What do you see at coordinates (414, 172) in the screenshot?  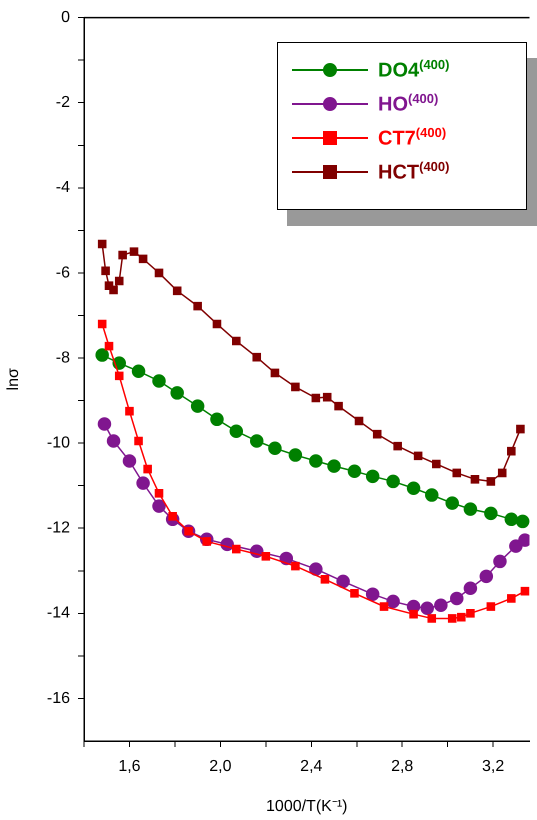 I see `legend-label: HCT$^{(400)}$` at bounding box center [414, 172].